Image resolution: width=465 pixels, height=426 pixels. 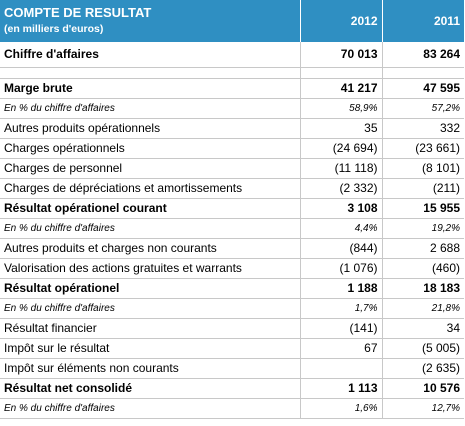 What do you see at coordinates (422, 288) in the screenshot?
I see `value-2011: 18 183` at bounding box center [422, 288].